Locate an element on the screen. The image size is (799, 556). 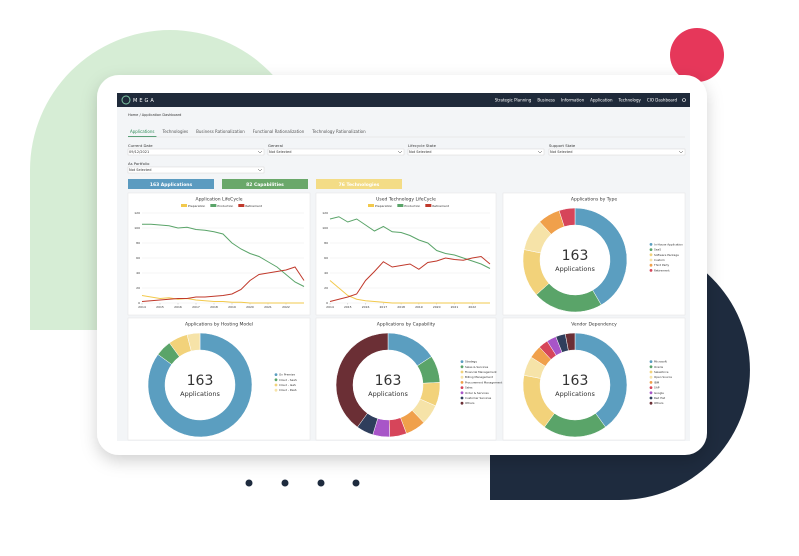
nav-item: CIO Dashboard is located at coordinates (662, 100).